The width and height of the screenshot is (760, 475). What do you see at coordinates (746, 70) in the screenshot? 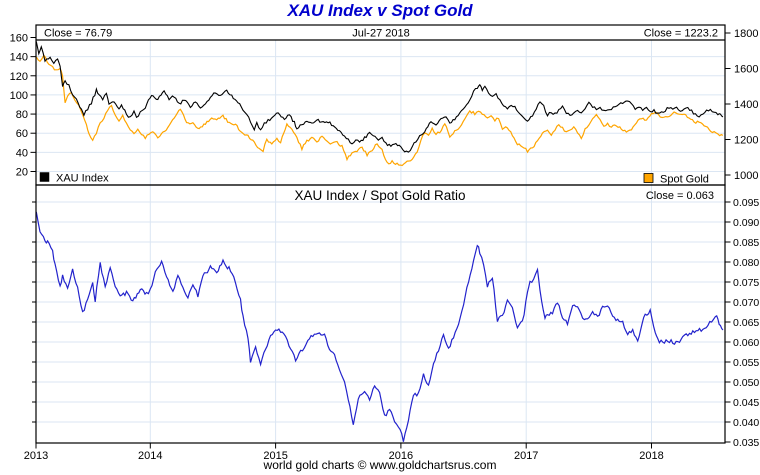
I see `right-axis-label: 1600` at bounding box center [746, 70].